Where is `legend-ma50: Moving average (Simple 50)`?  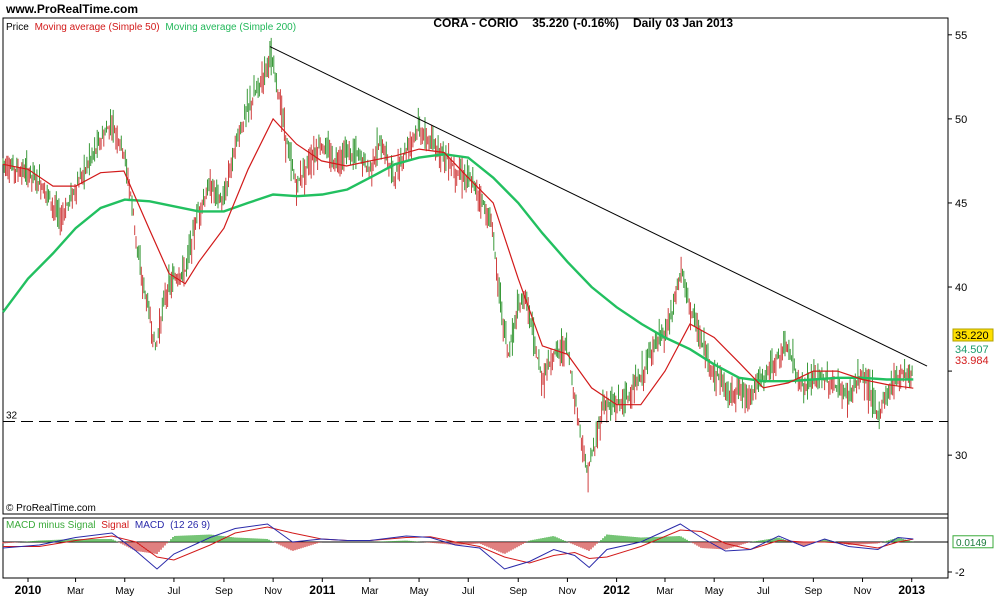
legend-ma50: Moving average (Simple 50) is located at coordinates (97, 27).